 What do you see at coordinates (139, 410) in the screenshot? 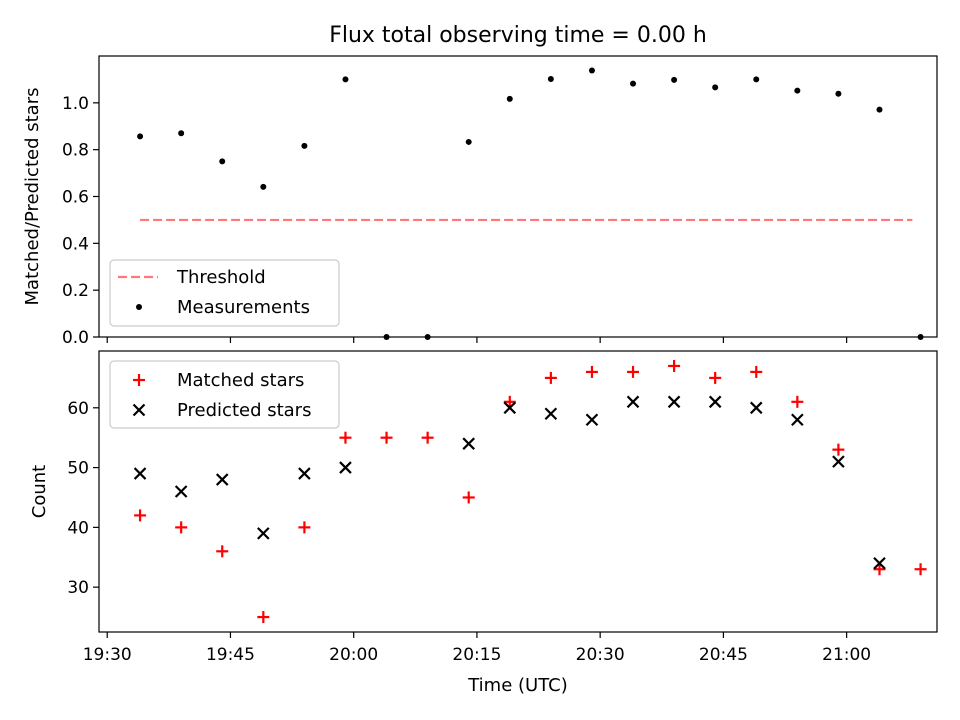
I see `legend-predicted-swatch` at bounding box center [139, 410].